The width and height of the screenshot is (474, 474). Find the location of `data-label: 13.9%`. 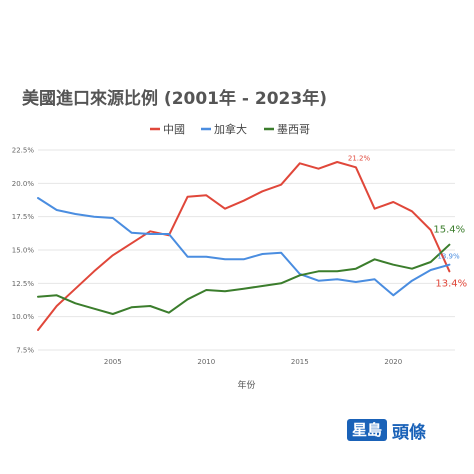

data-label: 13.9% is located at coordinates (448, 257).